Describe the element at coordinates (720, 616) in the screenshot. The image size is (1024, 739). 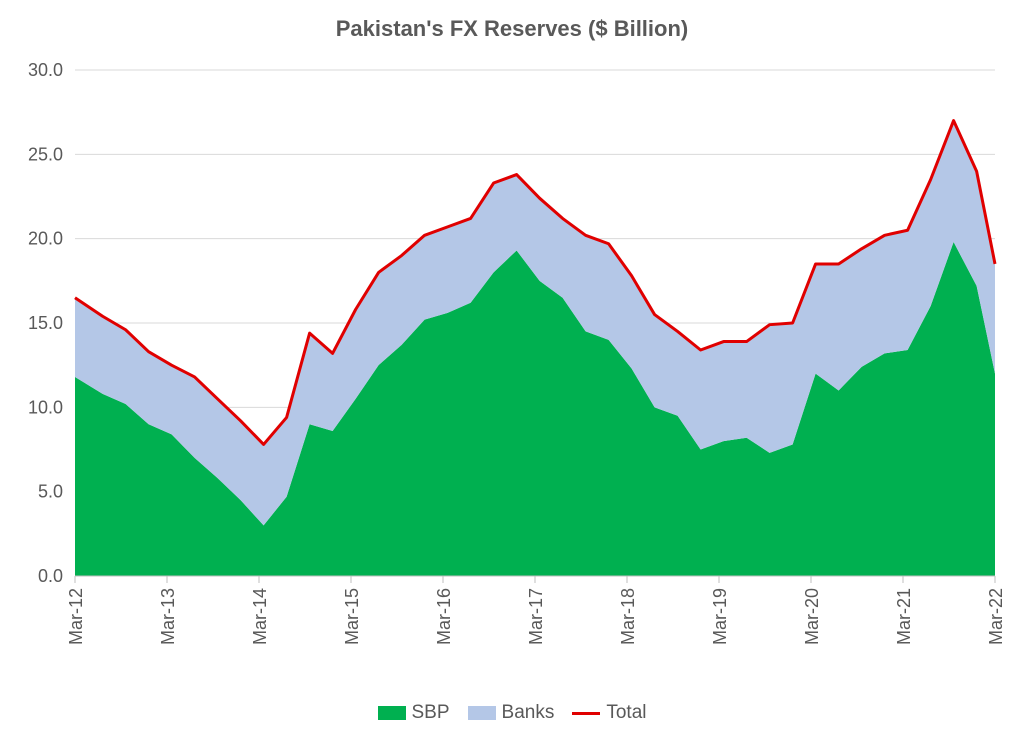
I see `x-tick-label-7: Mar-19` at that location.